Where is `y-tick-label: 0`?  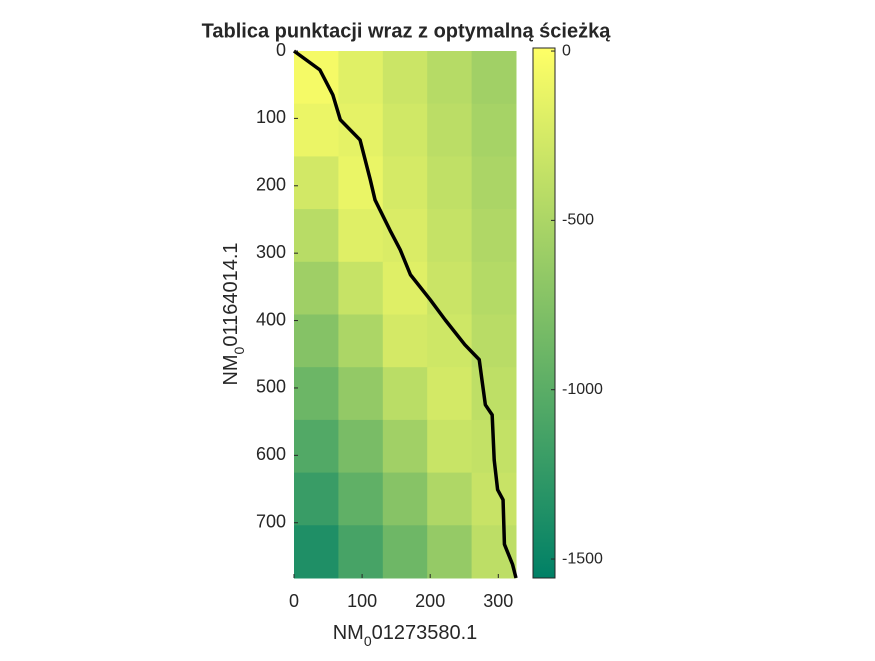 y-tick-label: 0 is located at coordinates (281, 50).